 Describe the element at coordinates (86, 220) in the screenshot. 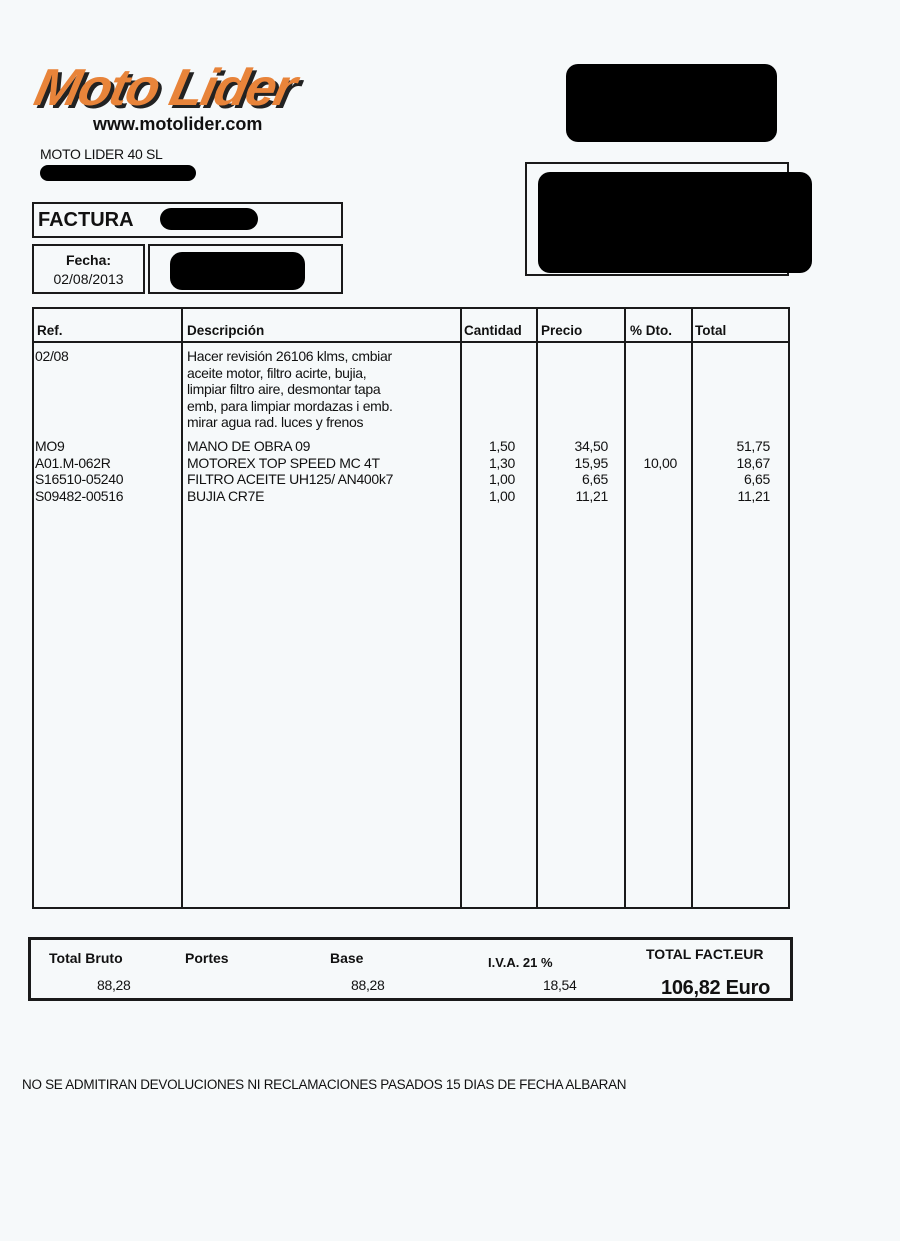

I see `invoice-title: FACTURA` at that location.